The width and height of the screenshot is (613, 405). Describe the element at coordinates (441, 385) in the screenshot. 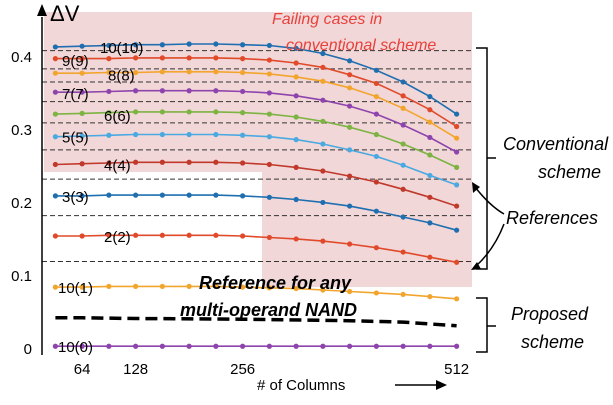

I see `x-axis-arrowhead` at that location.